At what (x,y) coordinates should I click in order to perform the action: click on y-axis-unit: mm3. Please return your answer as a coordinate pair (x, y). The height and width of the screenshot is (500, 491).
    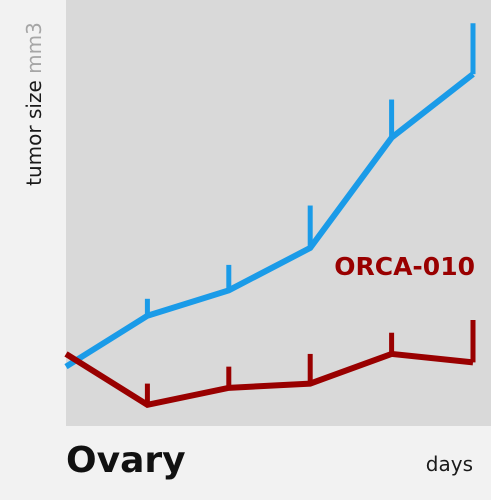
    Looking at the image, I should click on (34, 48).